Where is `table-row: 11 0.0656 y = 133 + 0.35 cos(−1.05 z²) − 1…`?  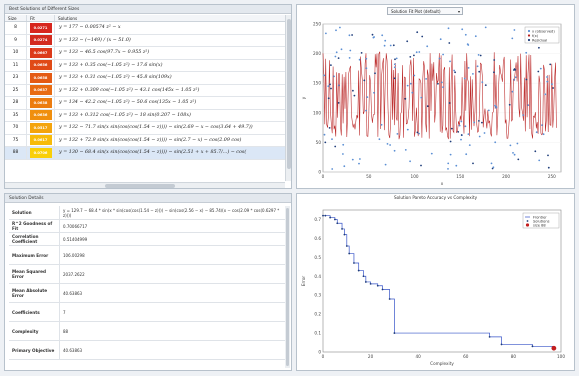 table-row: 11 0.0656 y = 133 + 0.35 cos(−1.05 z²) − 1… is located at coordinates (145, 65).